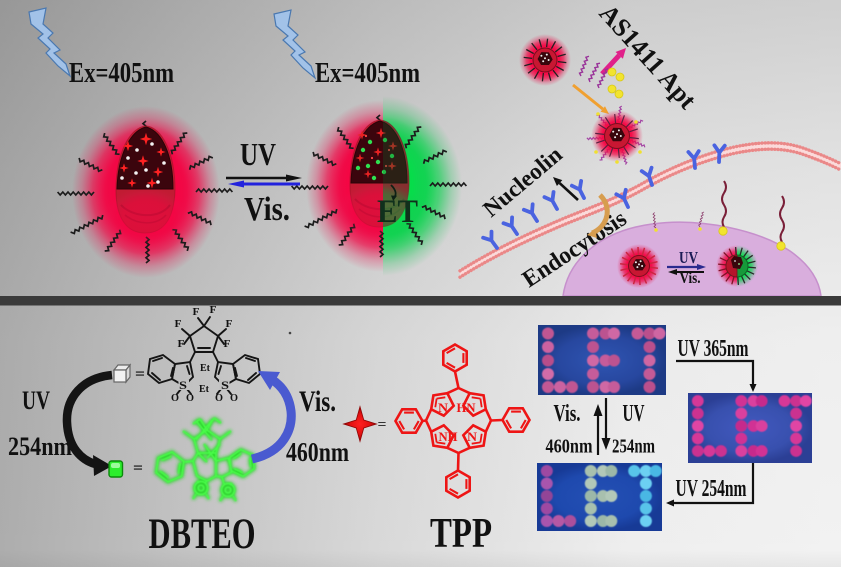 This screenshot has height=567, width=841. What do you see at coordinates (461, 534) in the screenshot?
I see `svg-text: TPP` at bounding box center [461, 534].